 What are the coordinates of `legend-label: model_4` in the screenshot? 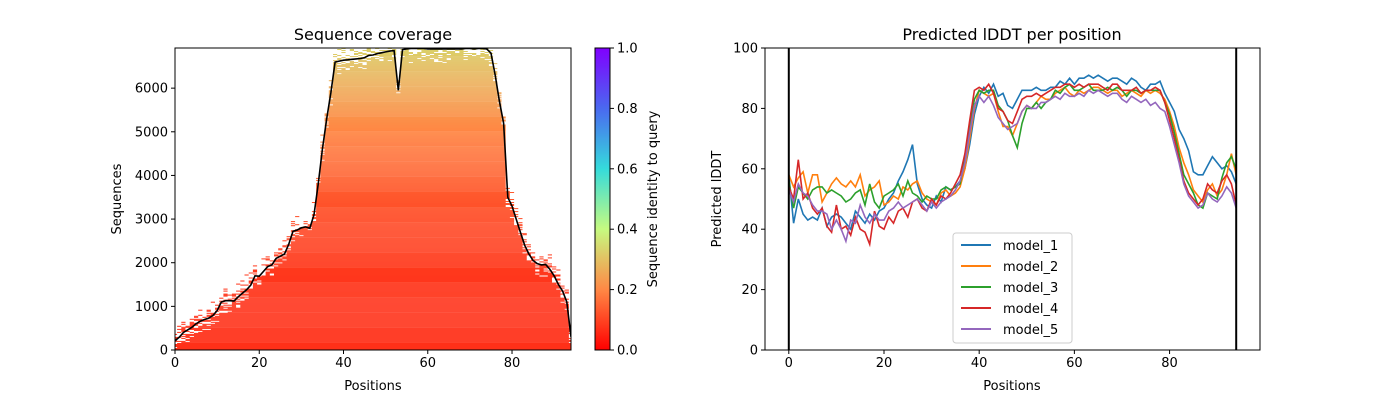 It's located at (1030, 309).